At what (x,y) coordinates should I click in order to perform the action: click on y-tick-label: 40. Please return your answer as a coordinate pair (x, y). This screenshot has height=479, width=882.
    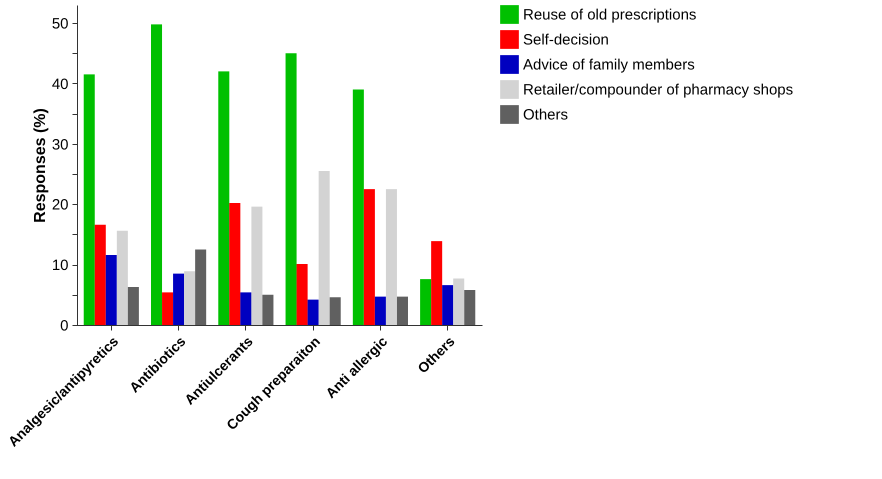
    Looking at the image, I should click on (60, 84).